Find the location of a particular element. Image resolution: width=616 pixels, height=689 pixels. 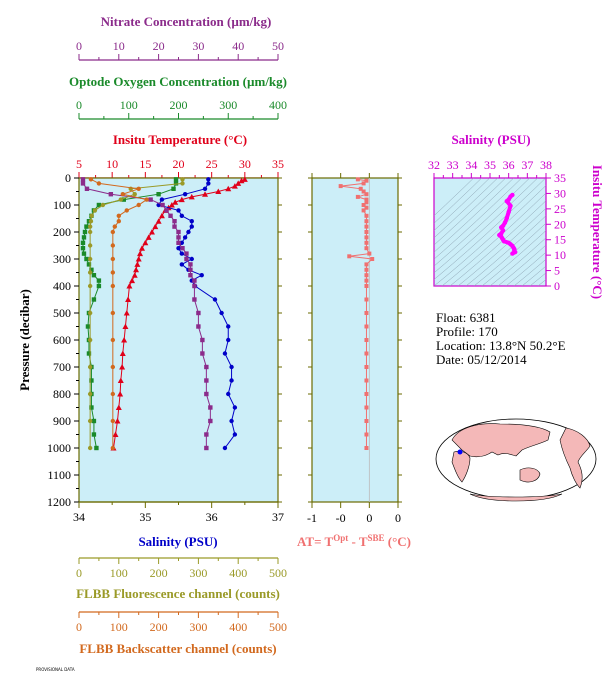

delta-title-sup-opt: Opt is located at coordinates (340, 538).